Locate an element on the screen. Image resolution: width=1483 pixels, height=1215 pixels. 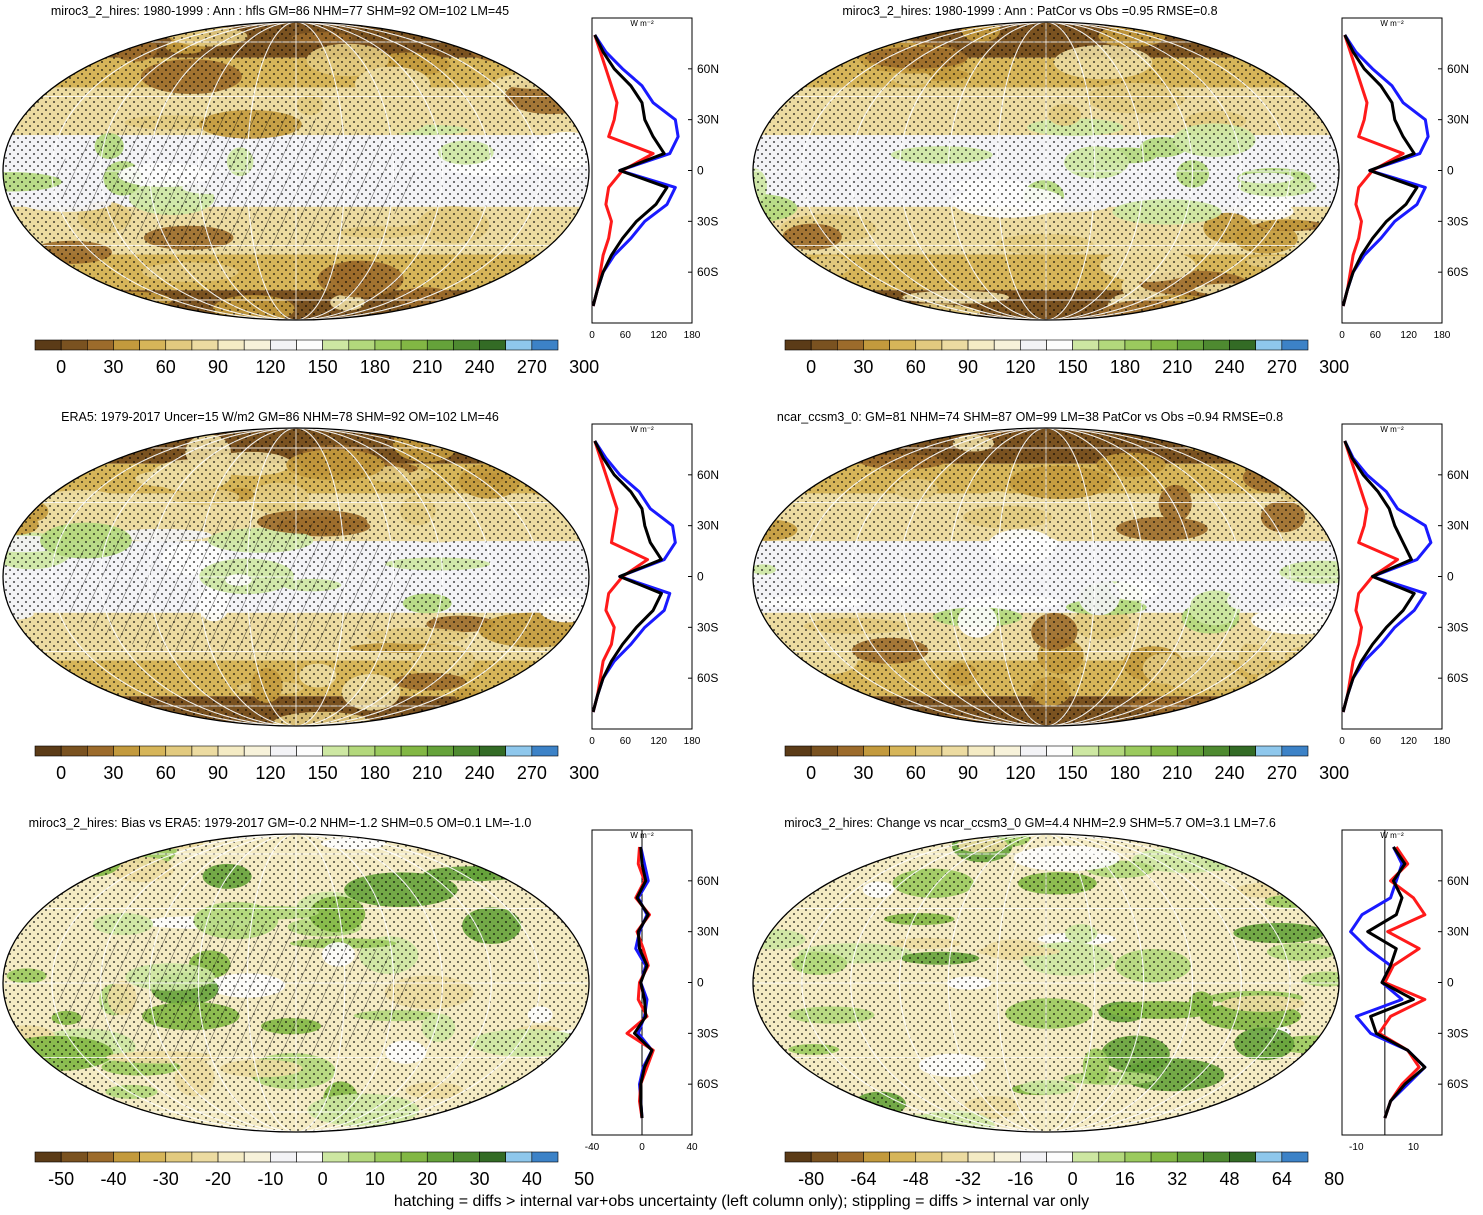
profile-frame is located at coordinates (1392, 576).